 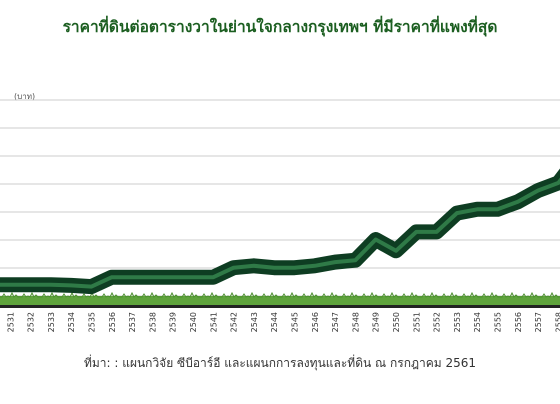 What do you see at coordinates (518, 322) in the screenshot?
I see `x-tick-label: 2556` at bounding box center [518, 322].